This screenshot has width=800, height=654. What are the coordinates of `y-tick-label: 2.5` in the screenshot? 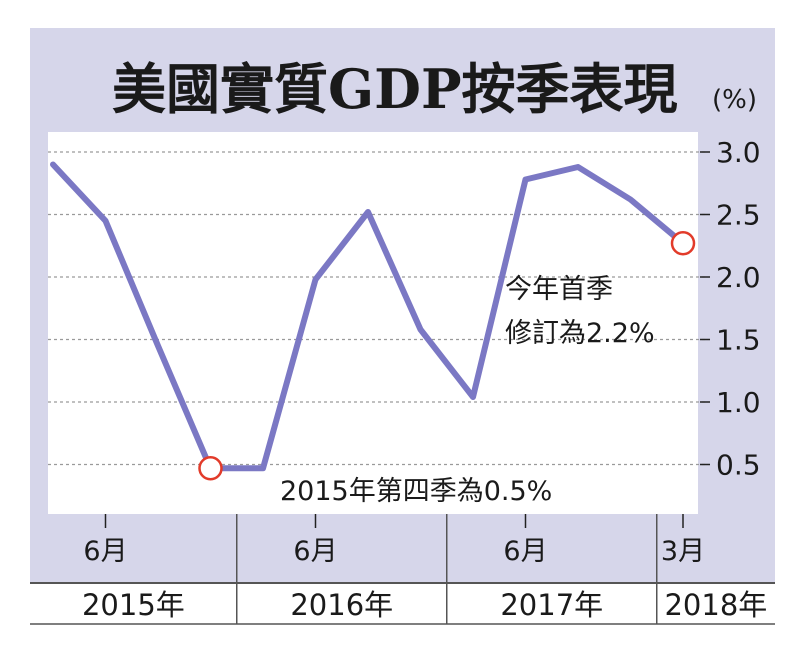 It's located at (738, 215).